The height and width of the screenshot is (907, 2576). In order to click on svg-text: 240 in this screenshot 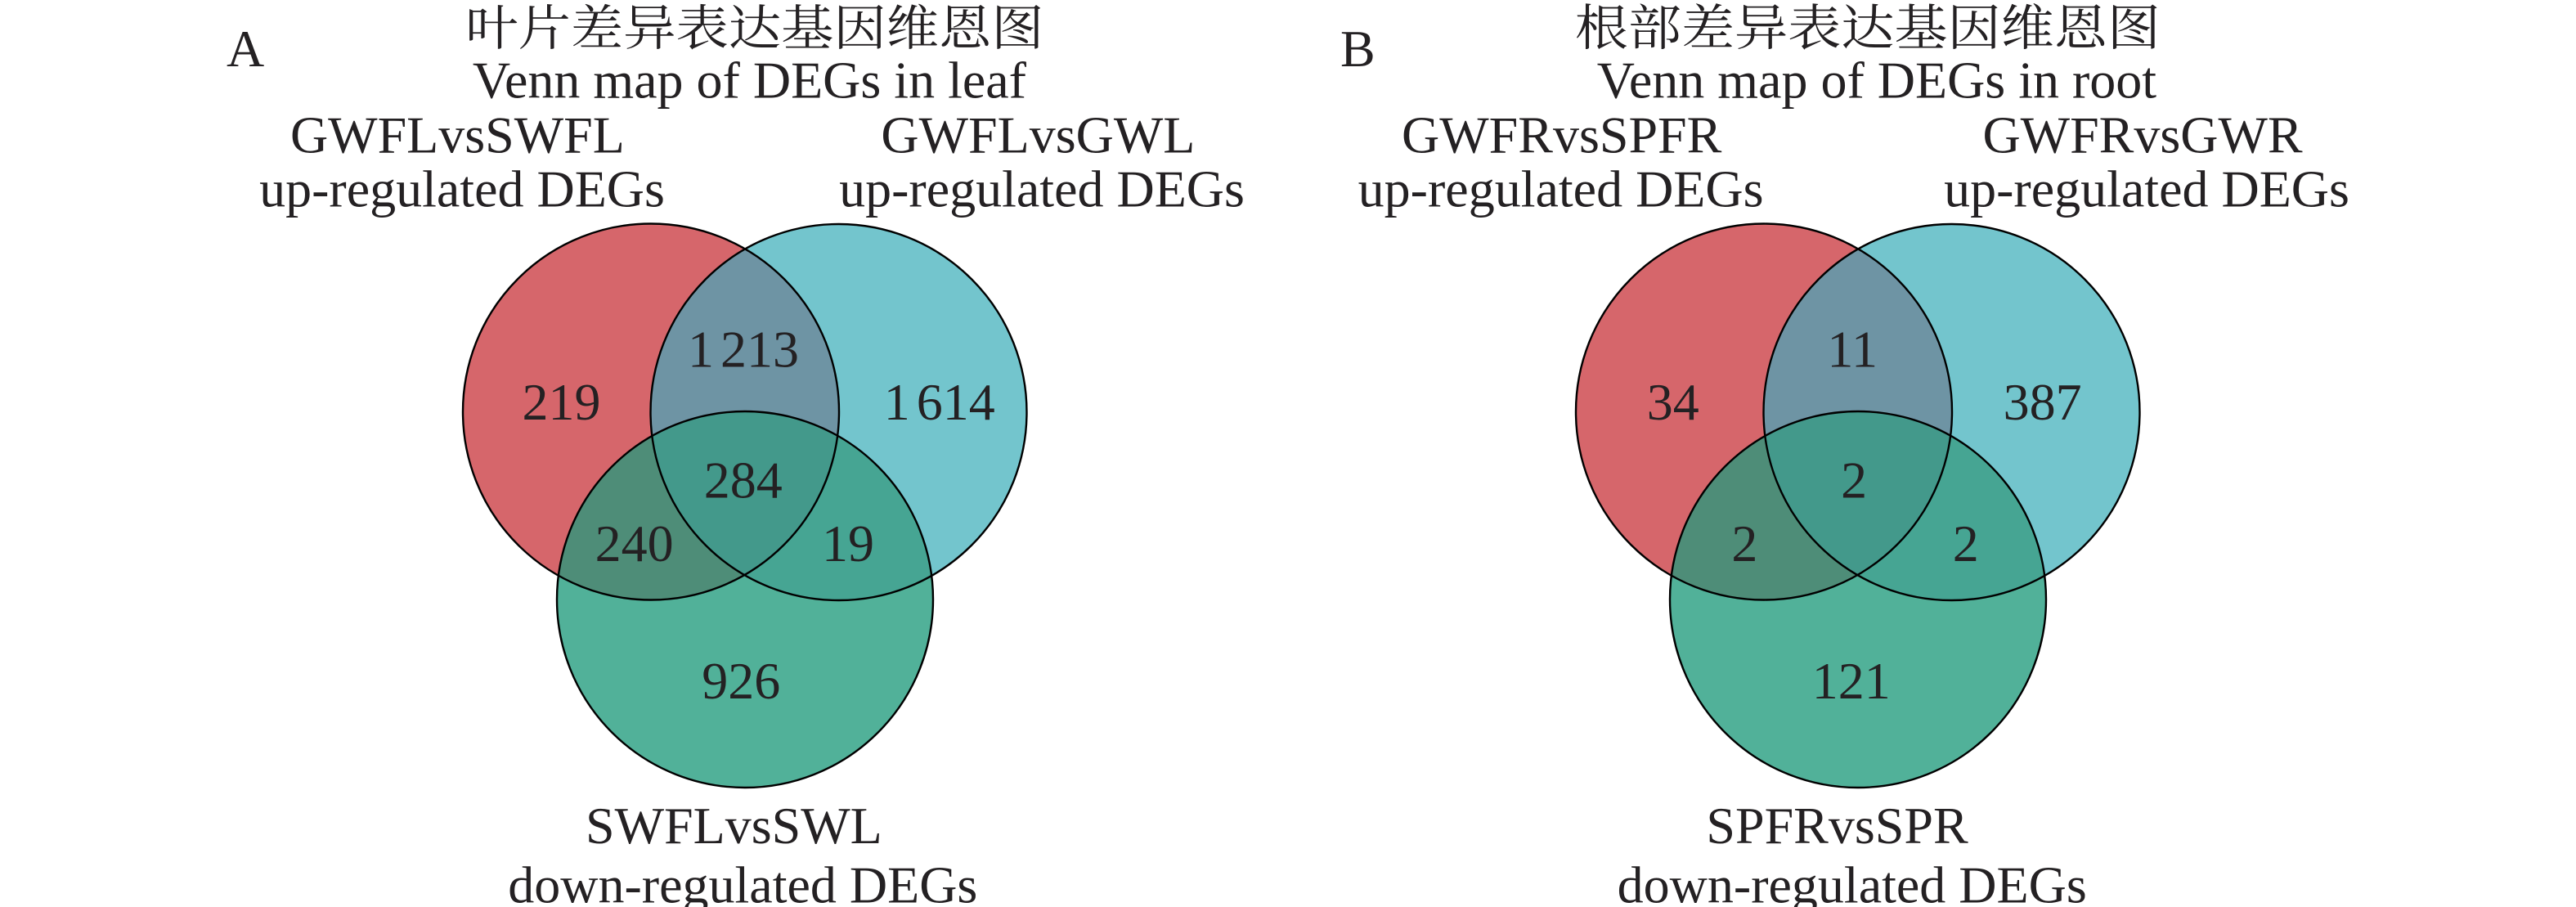, I will do `click(634, 543)`.